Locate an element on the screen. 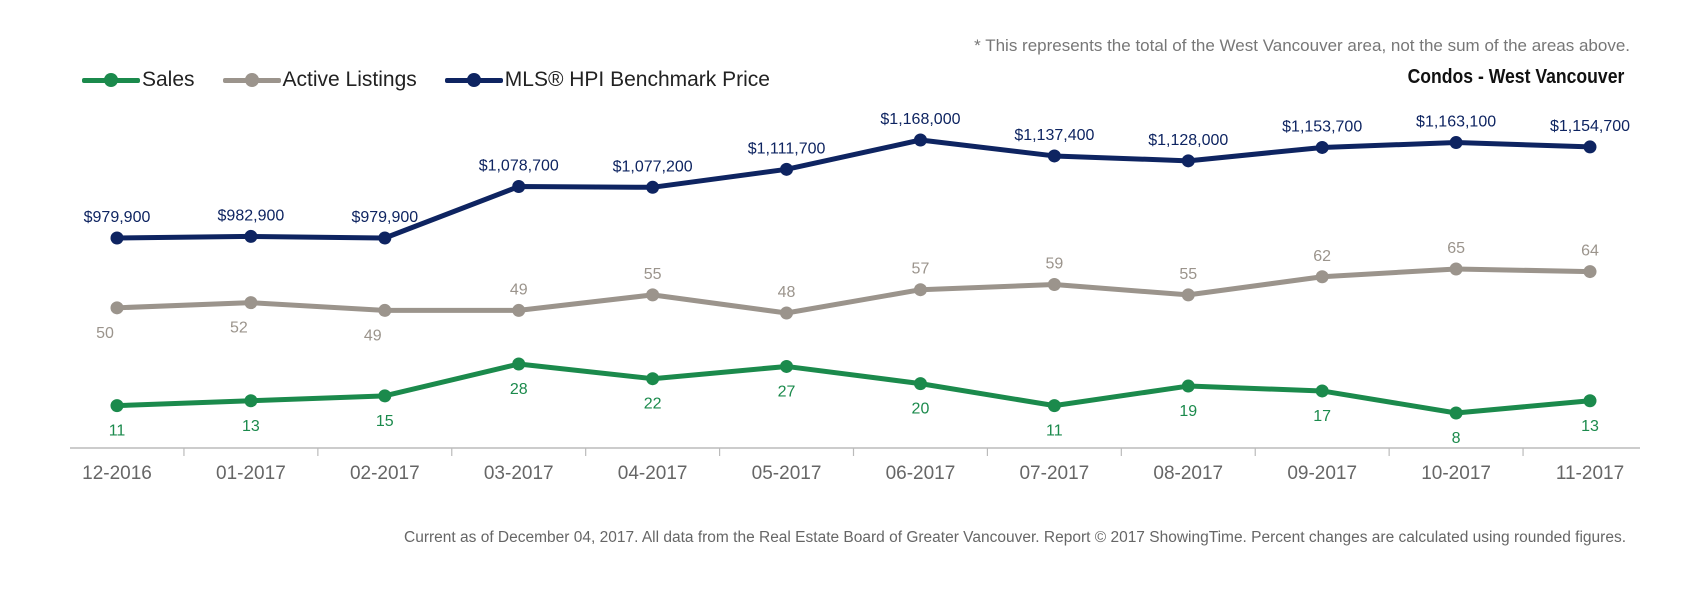  legend-item-active-listings: Active Listings is located at coordinates (319, 80).